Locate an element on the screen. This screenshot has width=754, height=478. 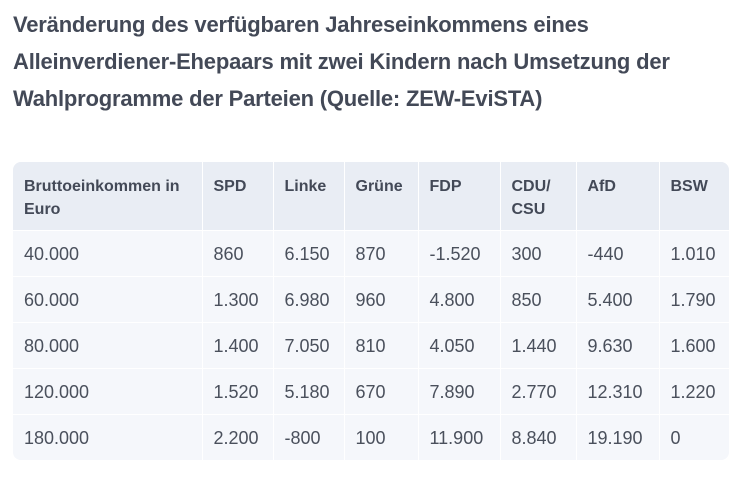
cell-spd: 860 is located at coordinates (238, 252).